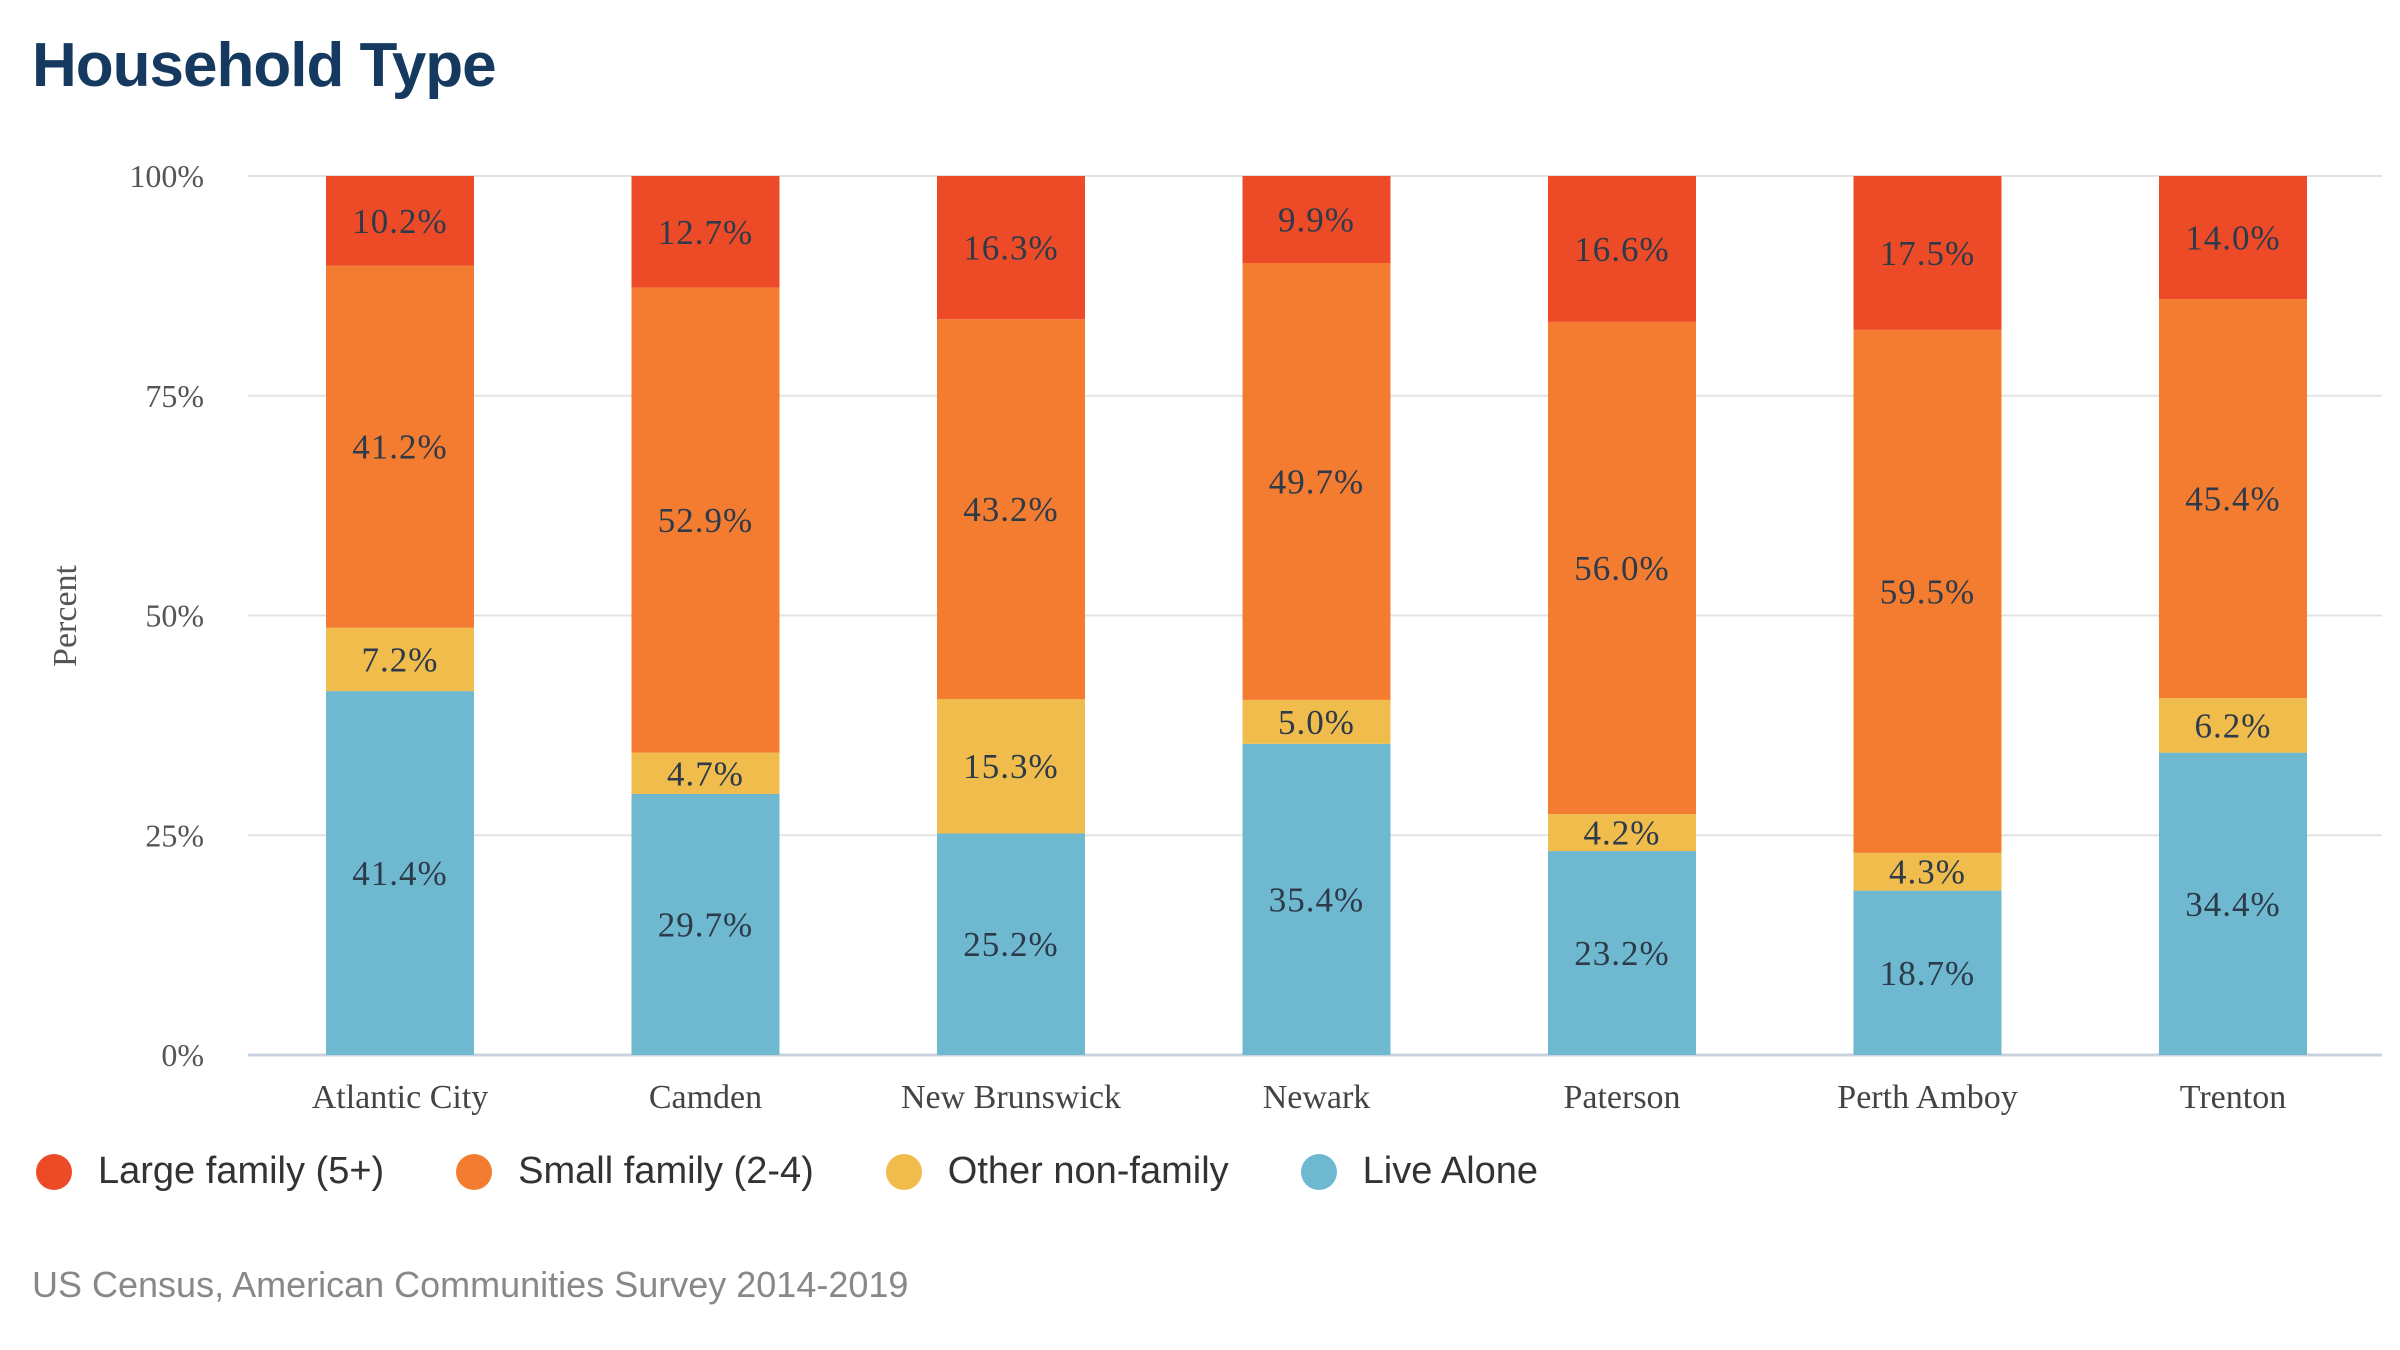 Image resolution: width=2400 pixels, height=1350 pixels. I want to click on bar-segment-live-alone-atlantic-city, so click(400, 873).